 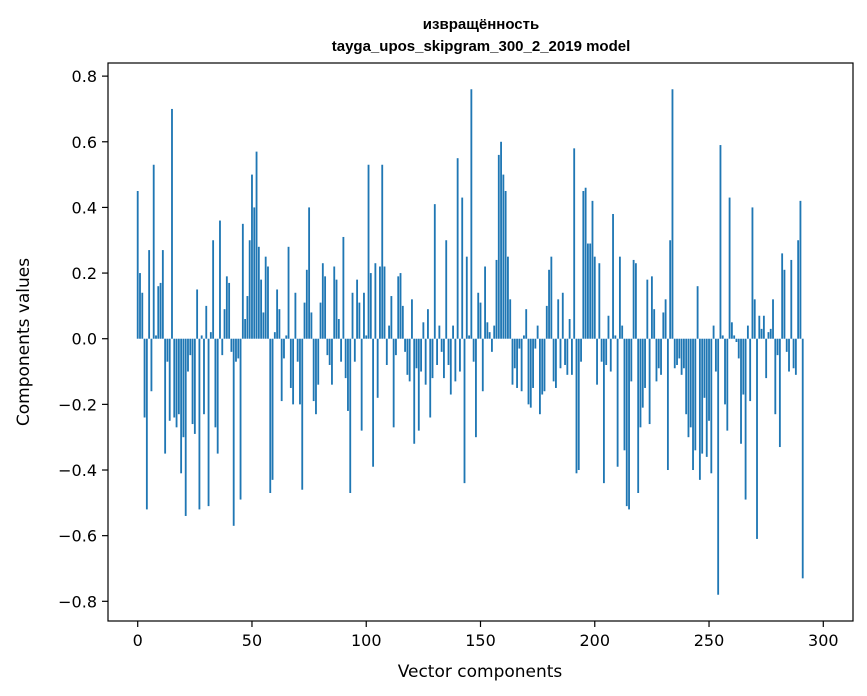 What do you see at coordinates (84, 339) in the screenshot?
I see `y-tick-label: 0.0` at bounding box center [84, 339].